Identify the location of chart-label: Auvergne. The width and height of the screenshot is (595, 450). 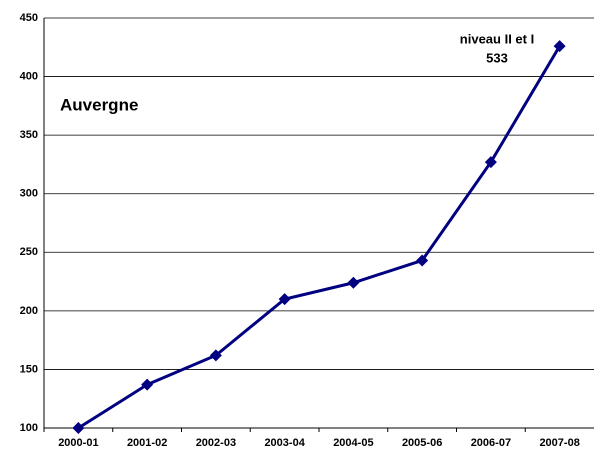
(99, 104).